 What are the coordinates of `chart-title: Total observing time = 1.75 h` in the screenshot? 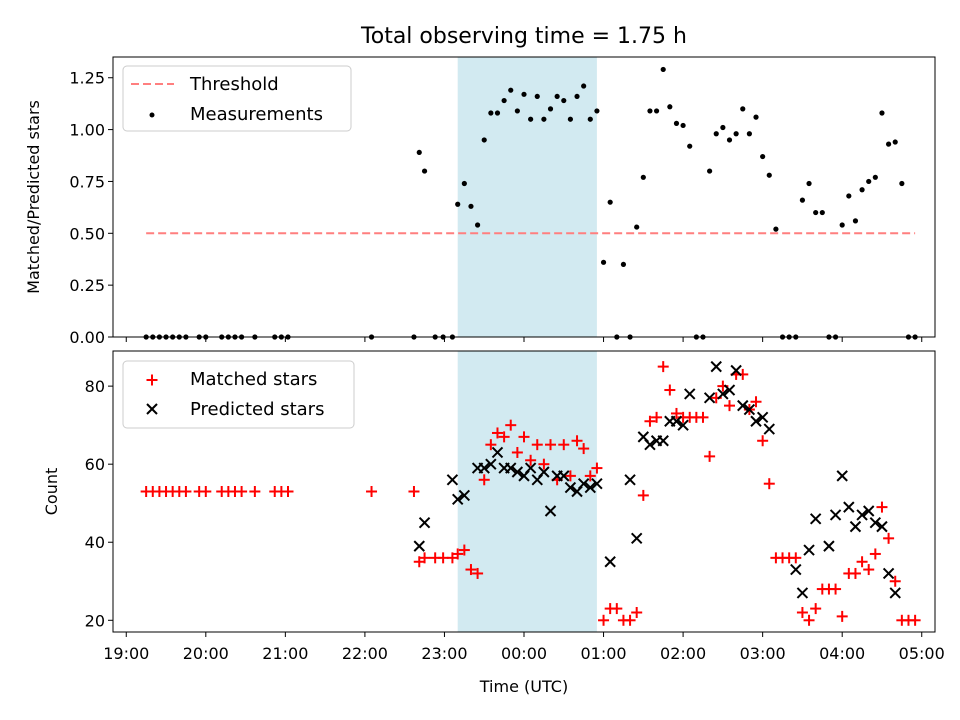 It's located at (523, 36).